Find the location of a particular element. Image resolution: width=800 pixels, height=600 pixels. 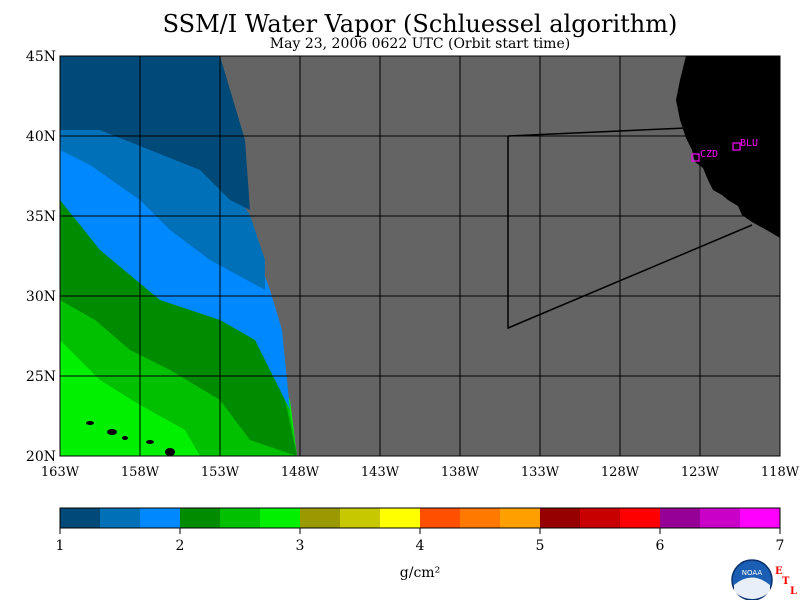

longitude-label: 143W is located at coordinates (380, 472).